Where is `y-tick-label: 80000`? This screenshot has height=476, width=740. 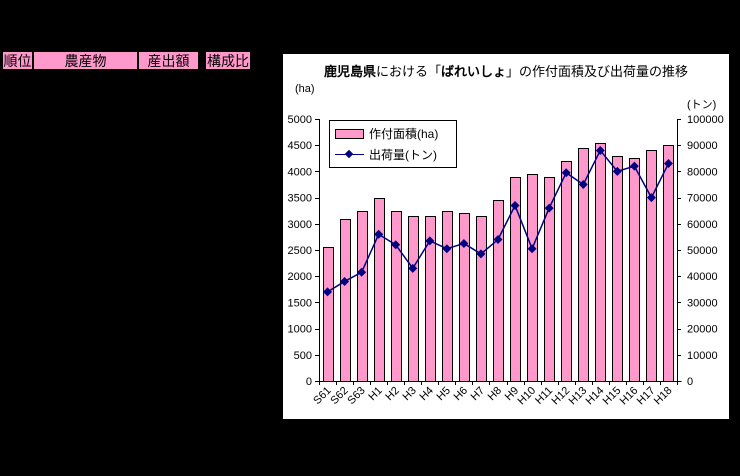 y-tick-label: 80000 is located at coordinates (702, 172).